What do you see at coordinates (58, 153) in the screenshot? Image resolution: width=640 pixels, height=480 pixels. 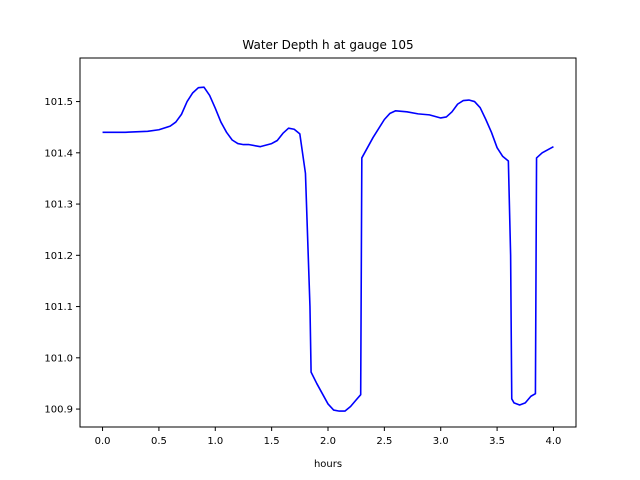 I see `y-tick-label: 101.4` at bounding box center [58, 153].